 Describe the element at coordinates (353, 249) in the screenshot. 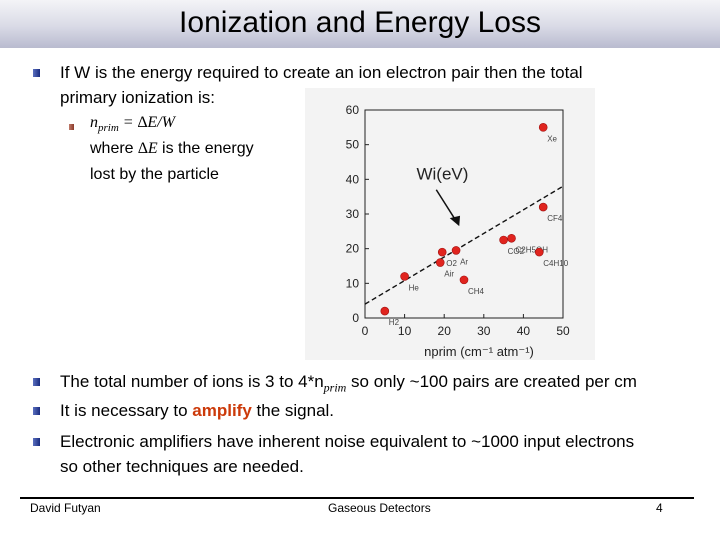

I see `y-tick-label: 20` at that location.